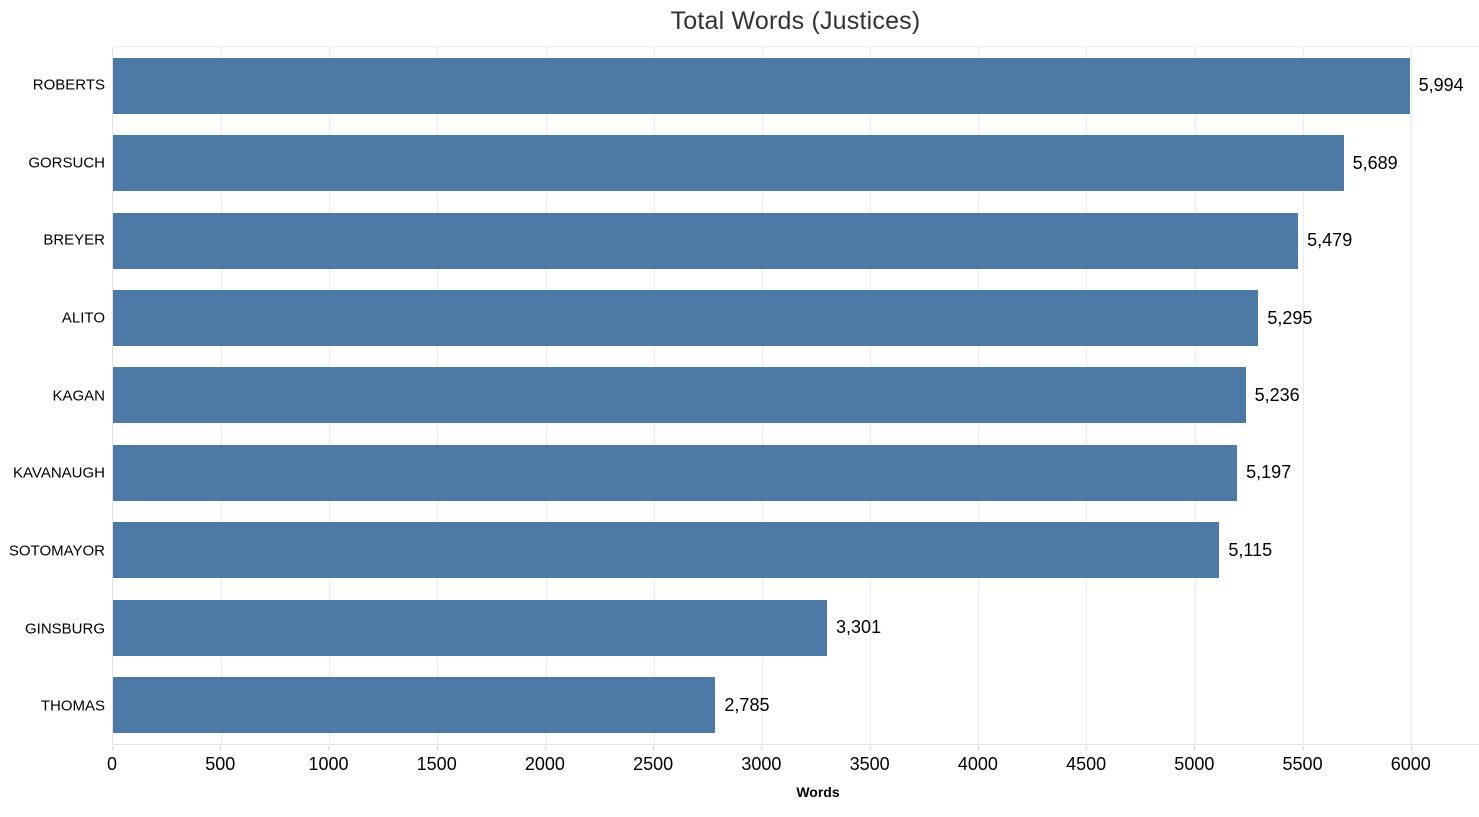  I want to click on bar-value-label: 5,197, so click(1269, 472).